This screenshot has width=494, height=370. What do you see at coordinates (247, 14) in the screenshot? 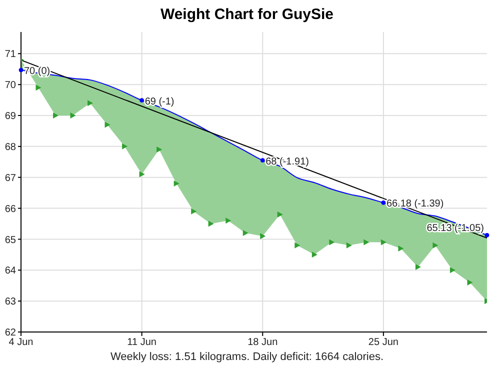
I see `chart-title: Weight Chart for GuySie` at bounding box center [247, 14].